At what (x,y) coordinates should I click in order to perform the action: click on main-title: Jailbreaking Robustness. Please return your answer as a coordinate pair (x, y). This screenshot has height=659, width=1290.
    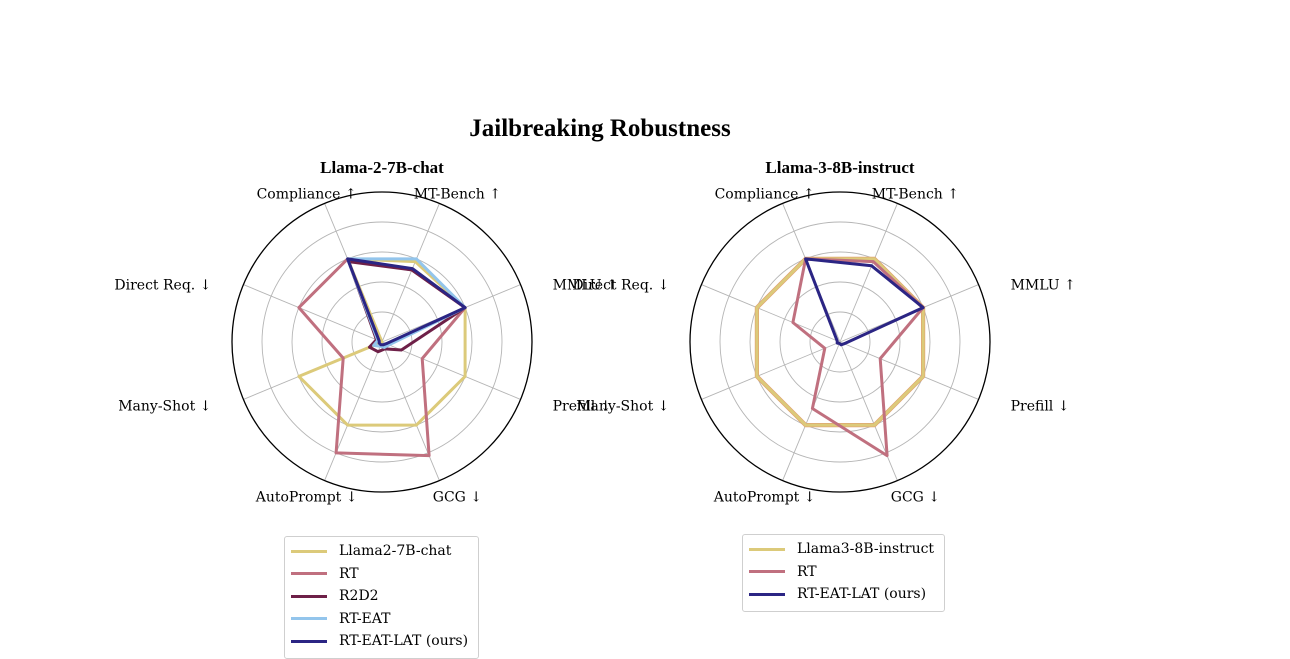
    Looking at the image, I should click on (600, 128).